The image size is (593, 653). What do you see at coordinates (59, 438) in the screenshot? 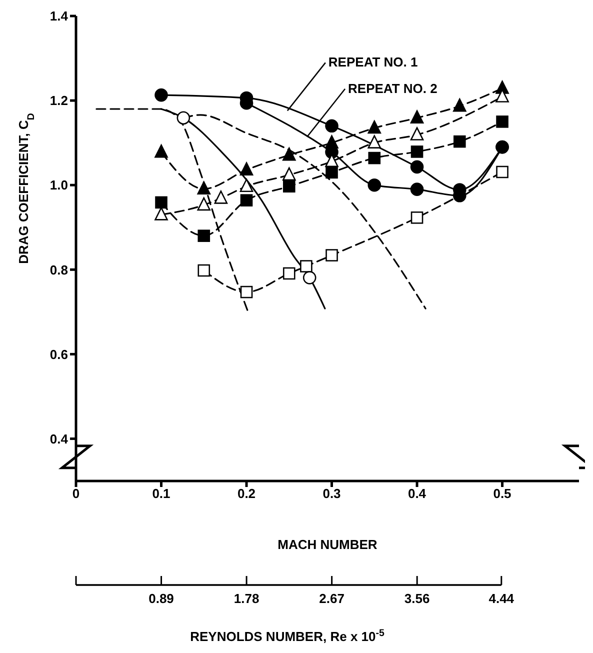
I see `y-tick-label: 0.4` at bounding box center [59, 438].